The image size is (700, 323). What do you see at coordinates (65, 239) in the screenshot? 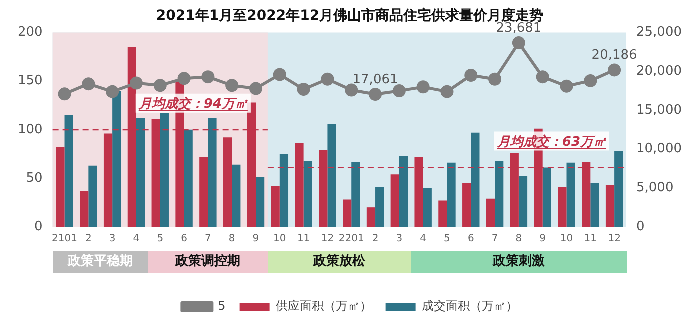
I see `x-tick-label: 2101` at bounding box center [65, 239].